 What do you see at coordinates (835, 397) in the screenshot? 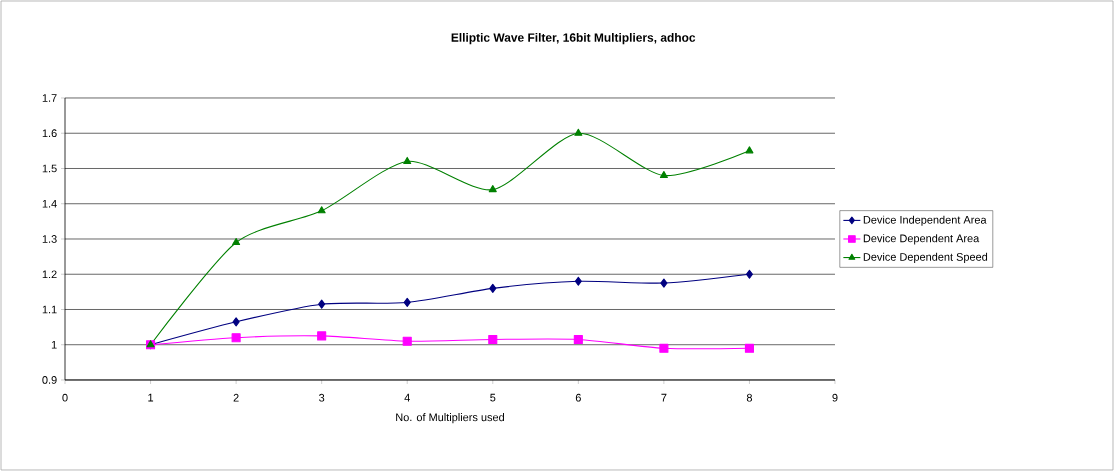
I see `x-tick-label: 9` at bounding box center [835, 397].